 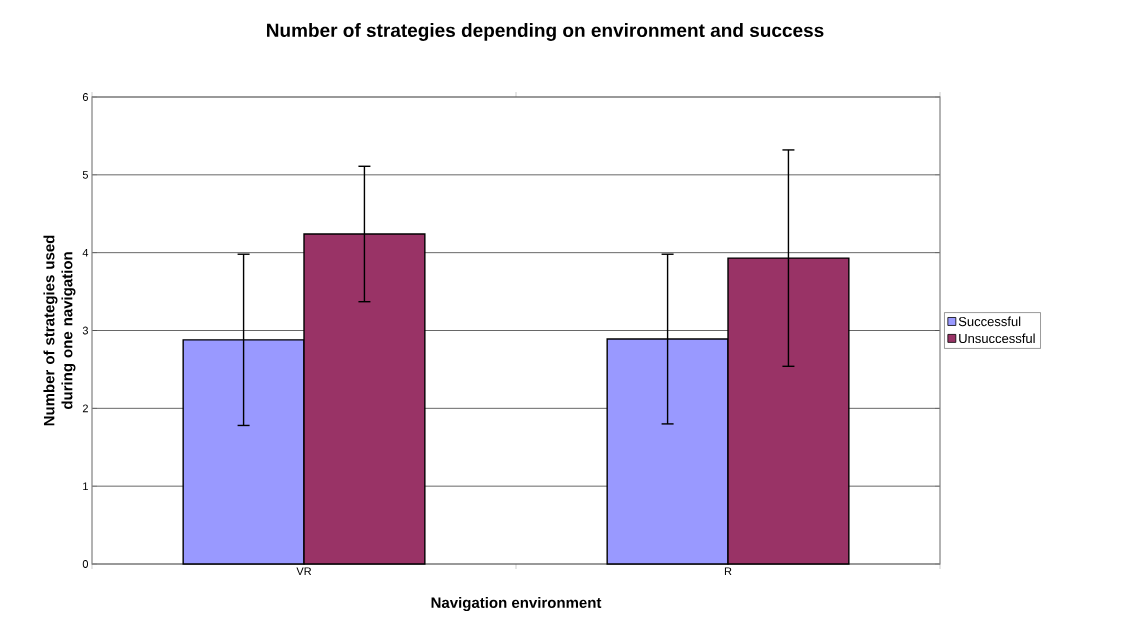 I want to click on y-tick-label: 1, so click(x=85, y=486).